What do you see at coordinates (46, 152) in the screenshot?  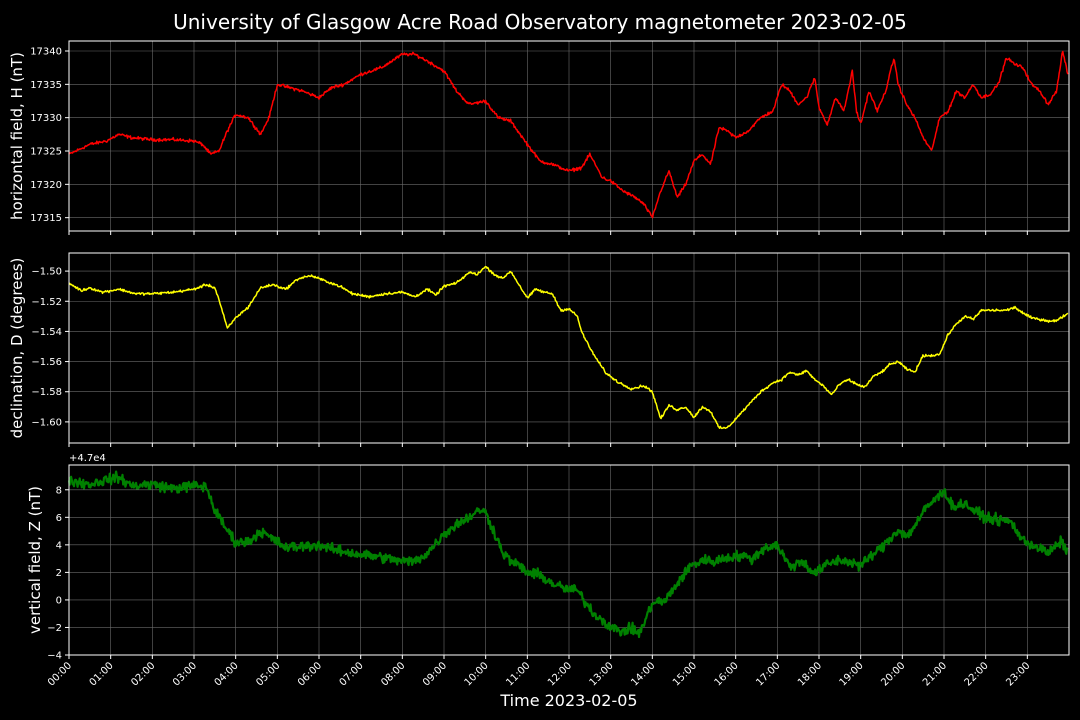 I see `y-tick-label: 17325` at bounding box center [46, 152].